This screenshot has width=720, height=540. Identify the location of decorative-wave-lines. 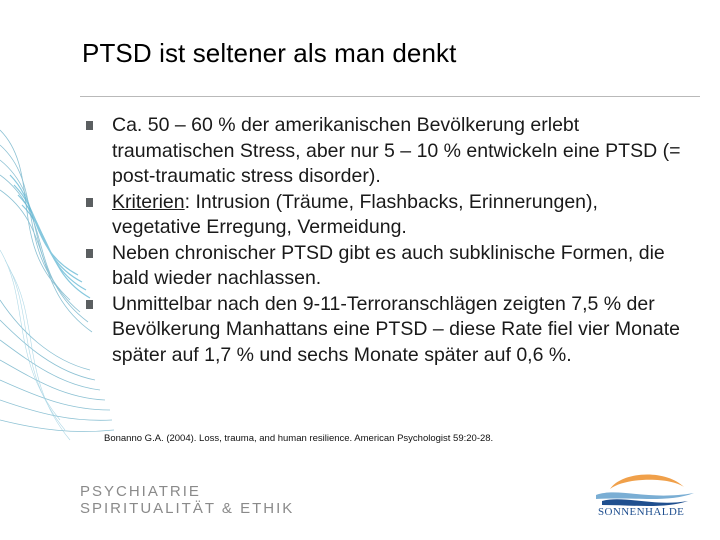
(57, 285).